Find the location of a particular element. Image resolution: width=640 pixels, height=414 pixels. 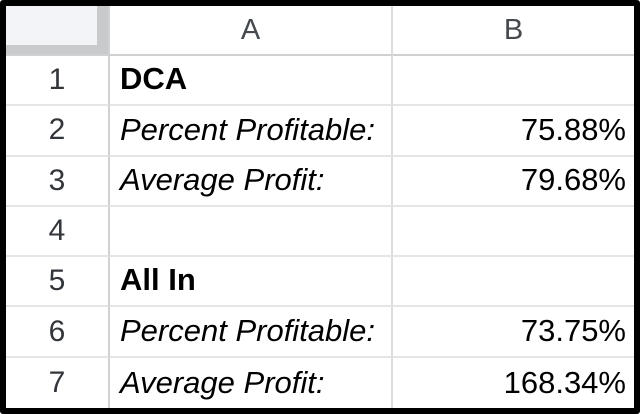

row-header-1: 1 is located at coordinates (58, 81).